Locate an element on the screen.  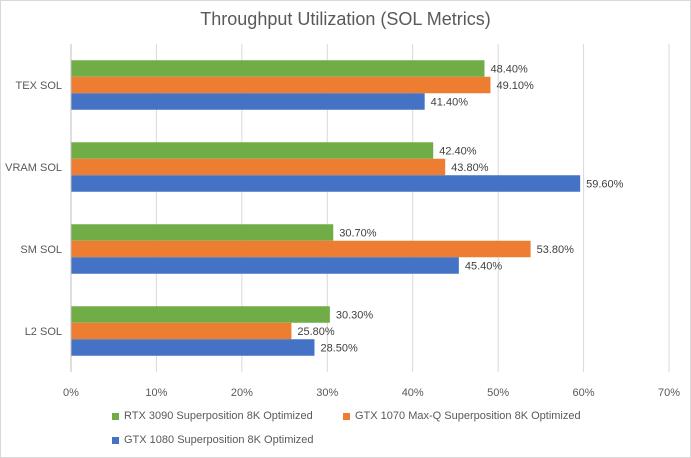
category-label: SM SOL is located at coordinates (41, 250).